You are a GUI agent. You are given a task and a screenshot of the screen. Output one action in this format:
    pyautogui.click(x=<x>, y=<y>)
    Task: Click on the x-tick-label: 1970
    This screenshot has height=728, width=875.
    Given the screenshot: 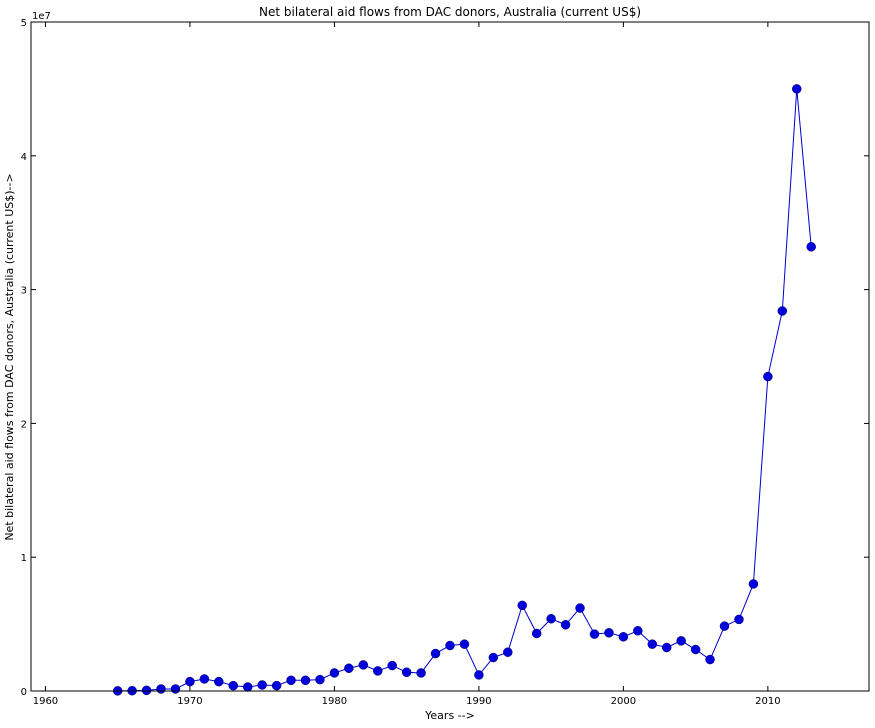 What is the action you would take?
    pyautogui.click(x=189, y=701)
    